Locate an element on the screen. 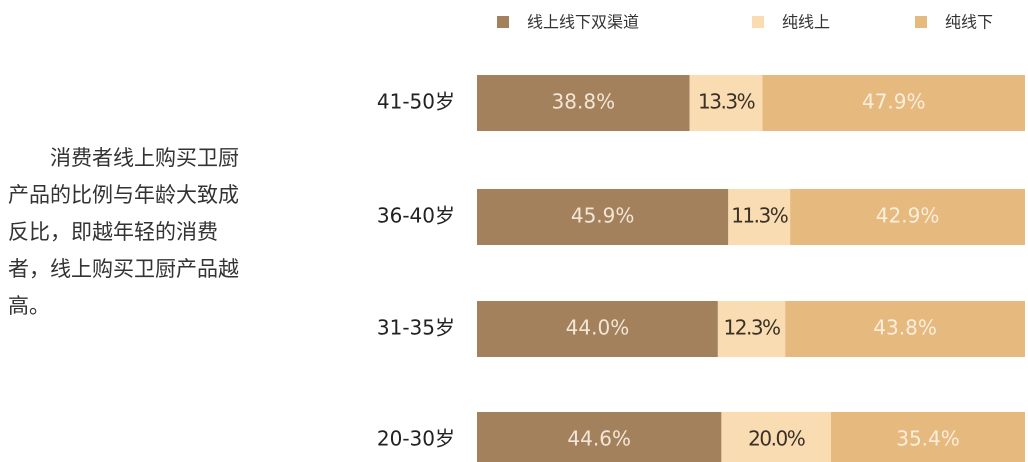 Image resolution: width=1028 pixels, height=462 pixels. data-label: 11.3% is located at coordinates (759, 216).